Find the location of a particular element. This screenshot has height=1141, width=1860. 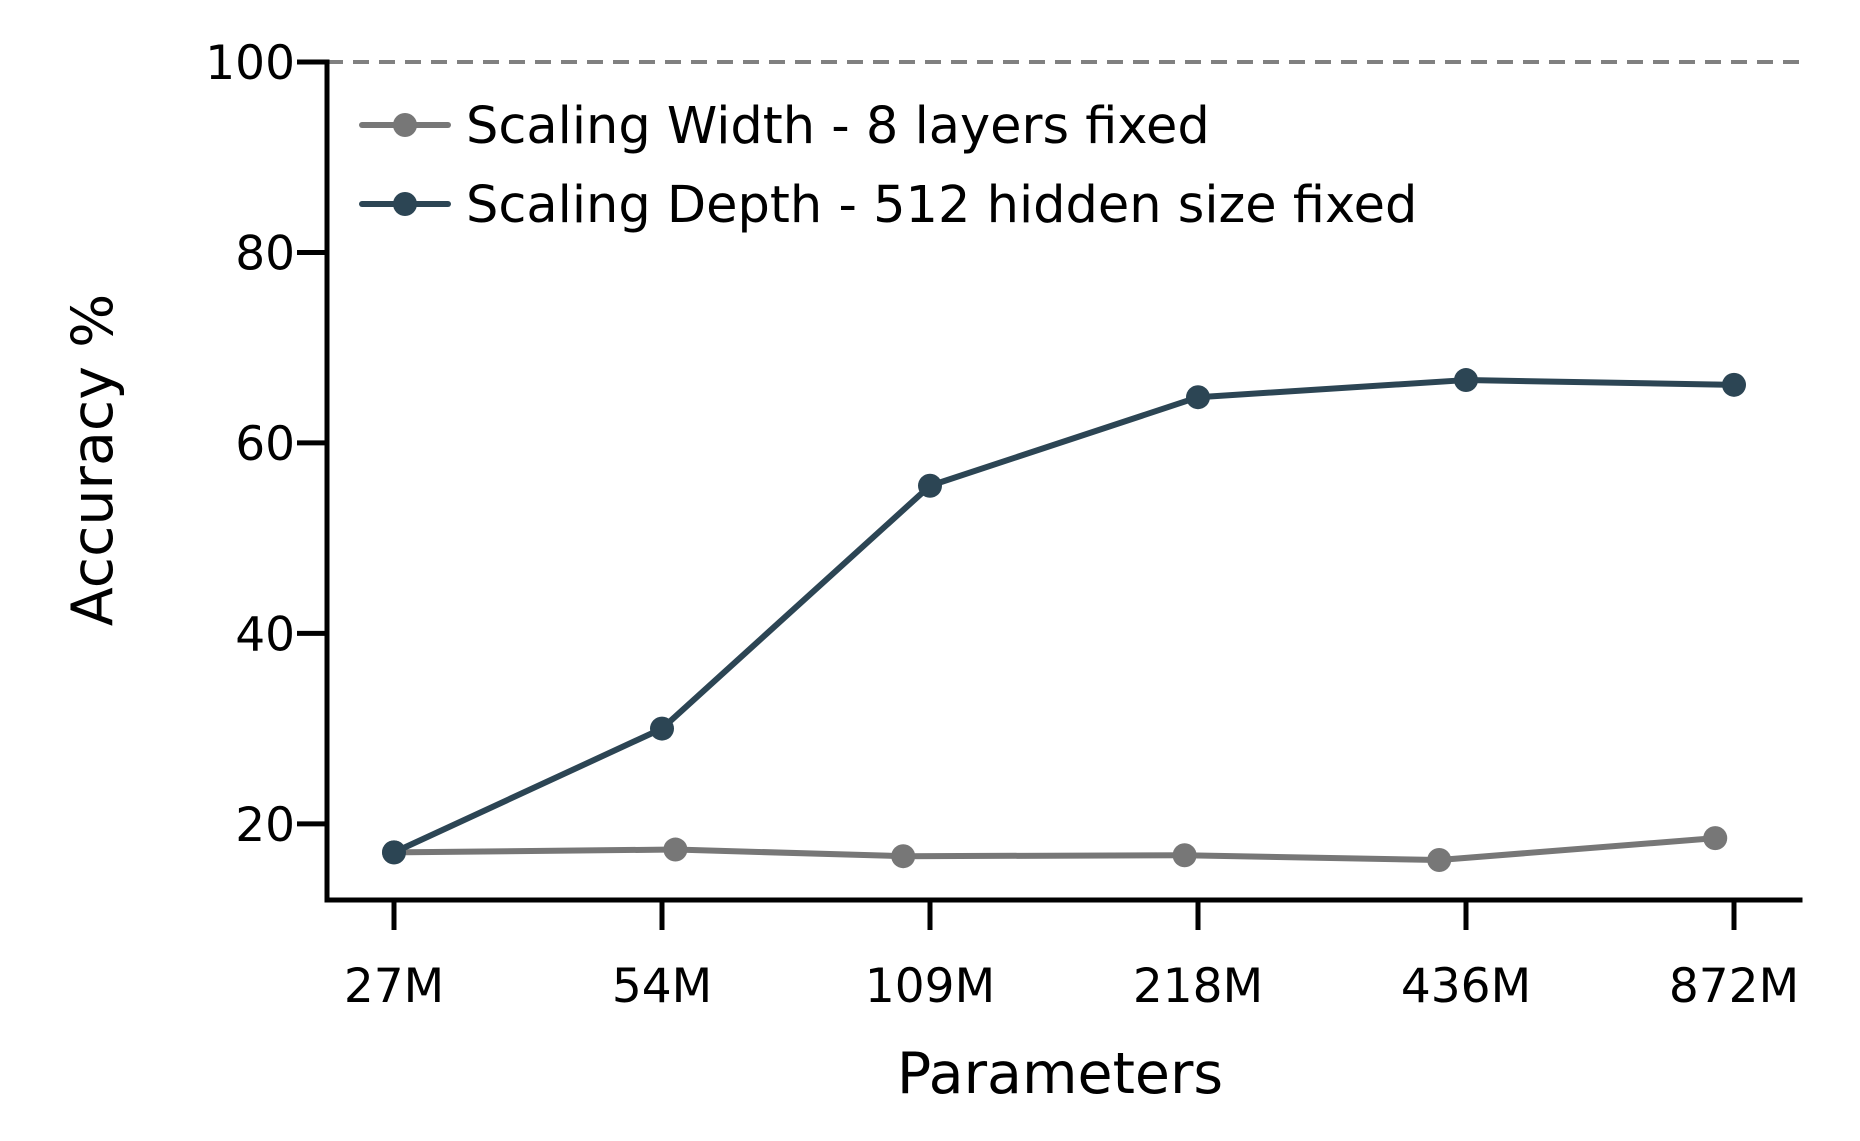

series-2-point-436M is located at coordinates (1466, 380).